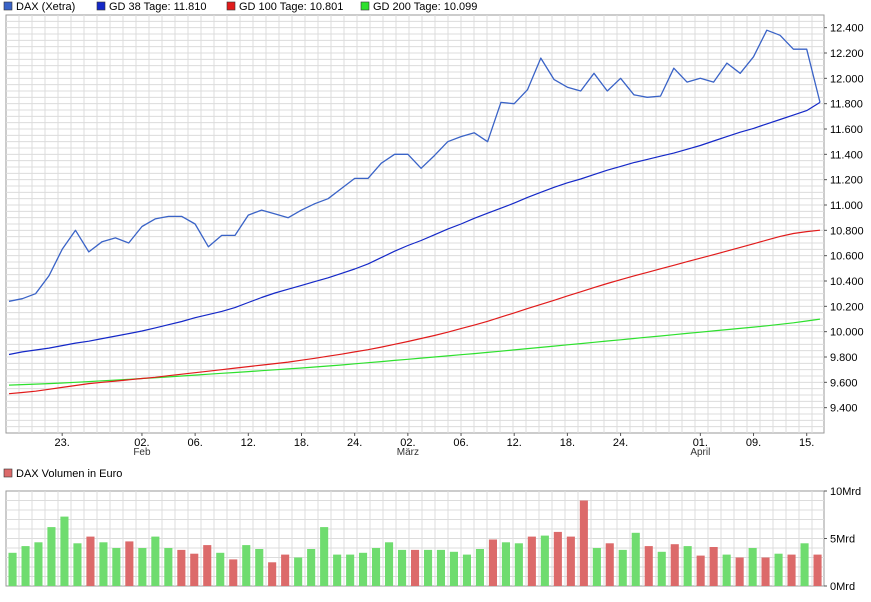 This screenshot has height=602, width=871. I want to click on price-x-tick-label: 01., so click(700, 443).